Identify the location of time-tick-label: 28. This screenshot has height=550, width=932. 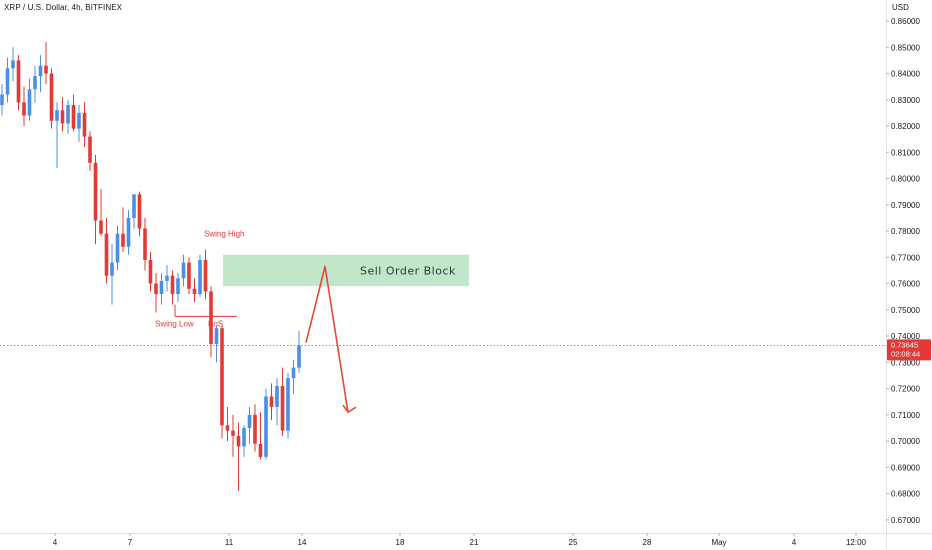
(647, 542).